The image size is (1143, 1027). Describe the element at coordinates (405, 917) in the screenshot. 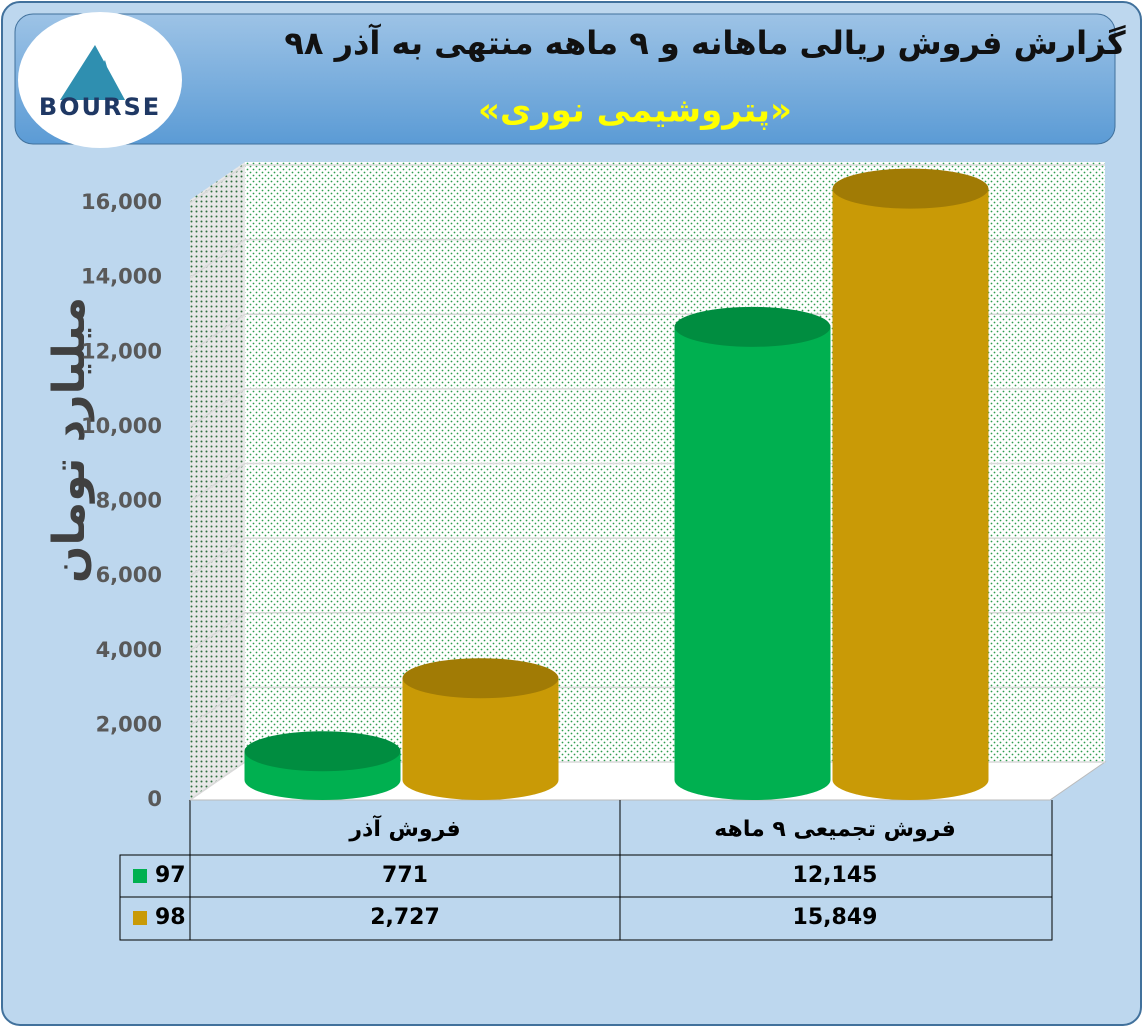

I see `table-value: 2,727` at that location.